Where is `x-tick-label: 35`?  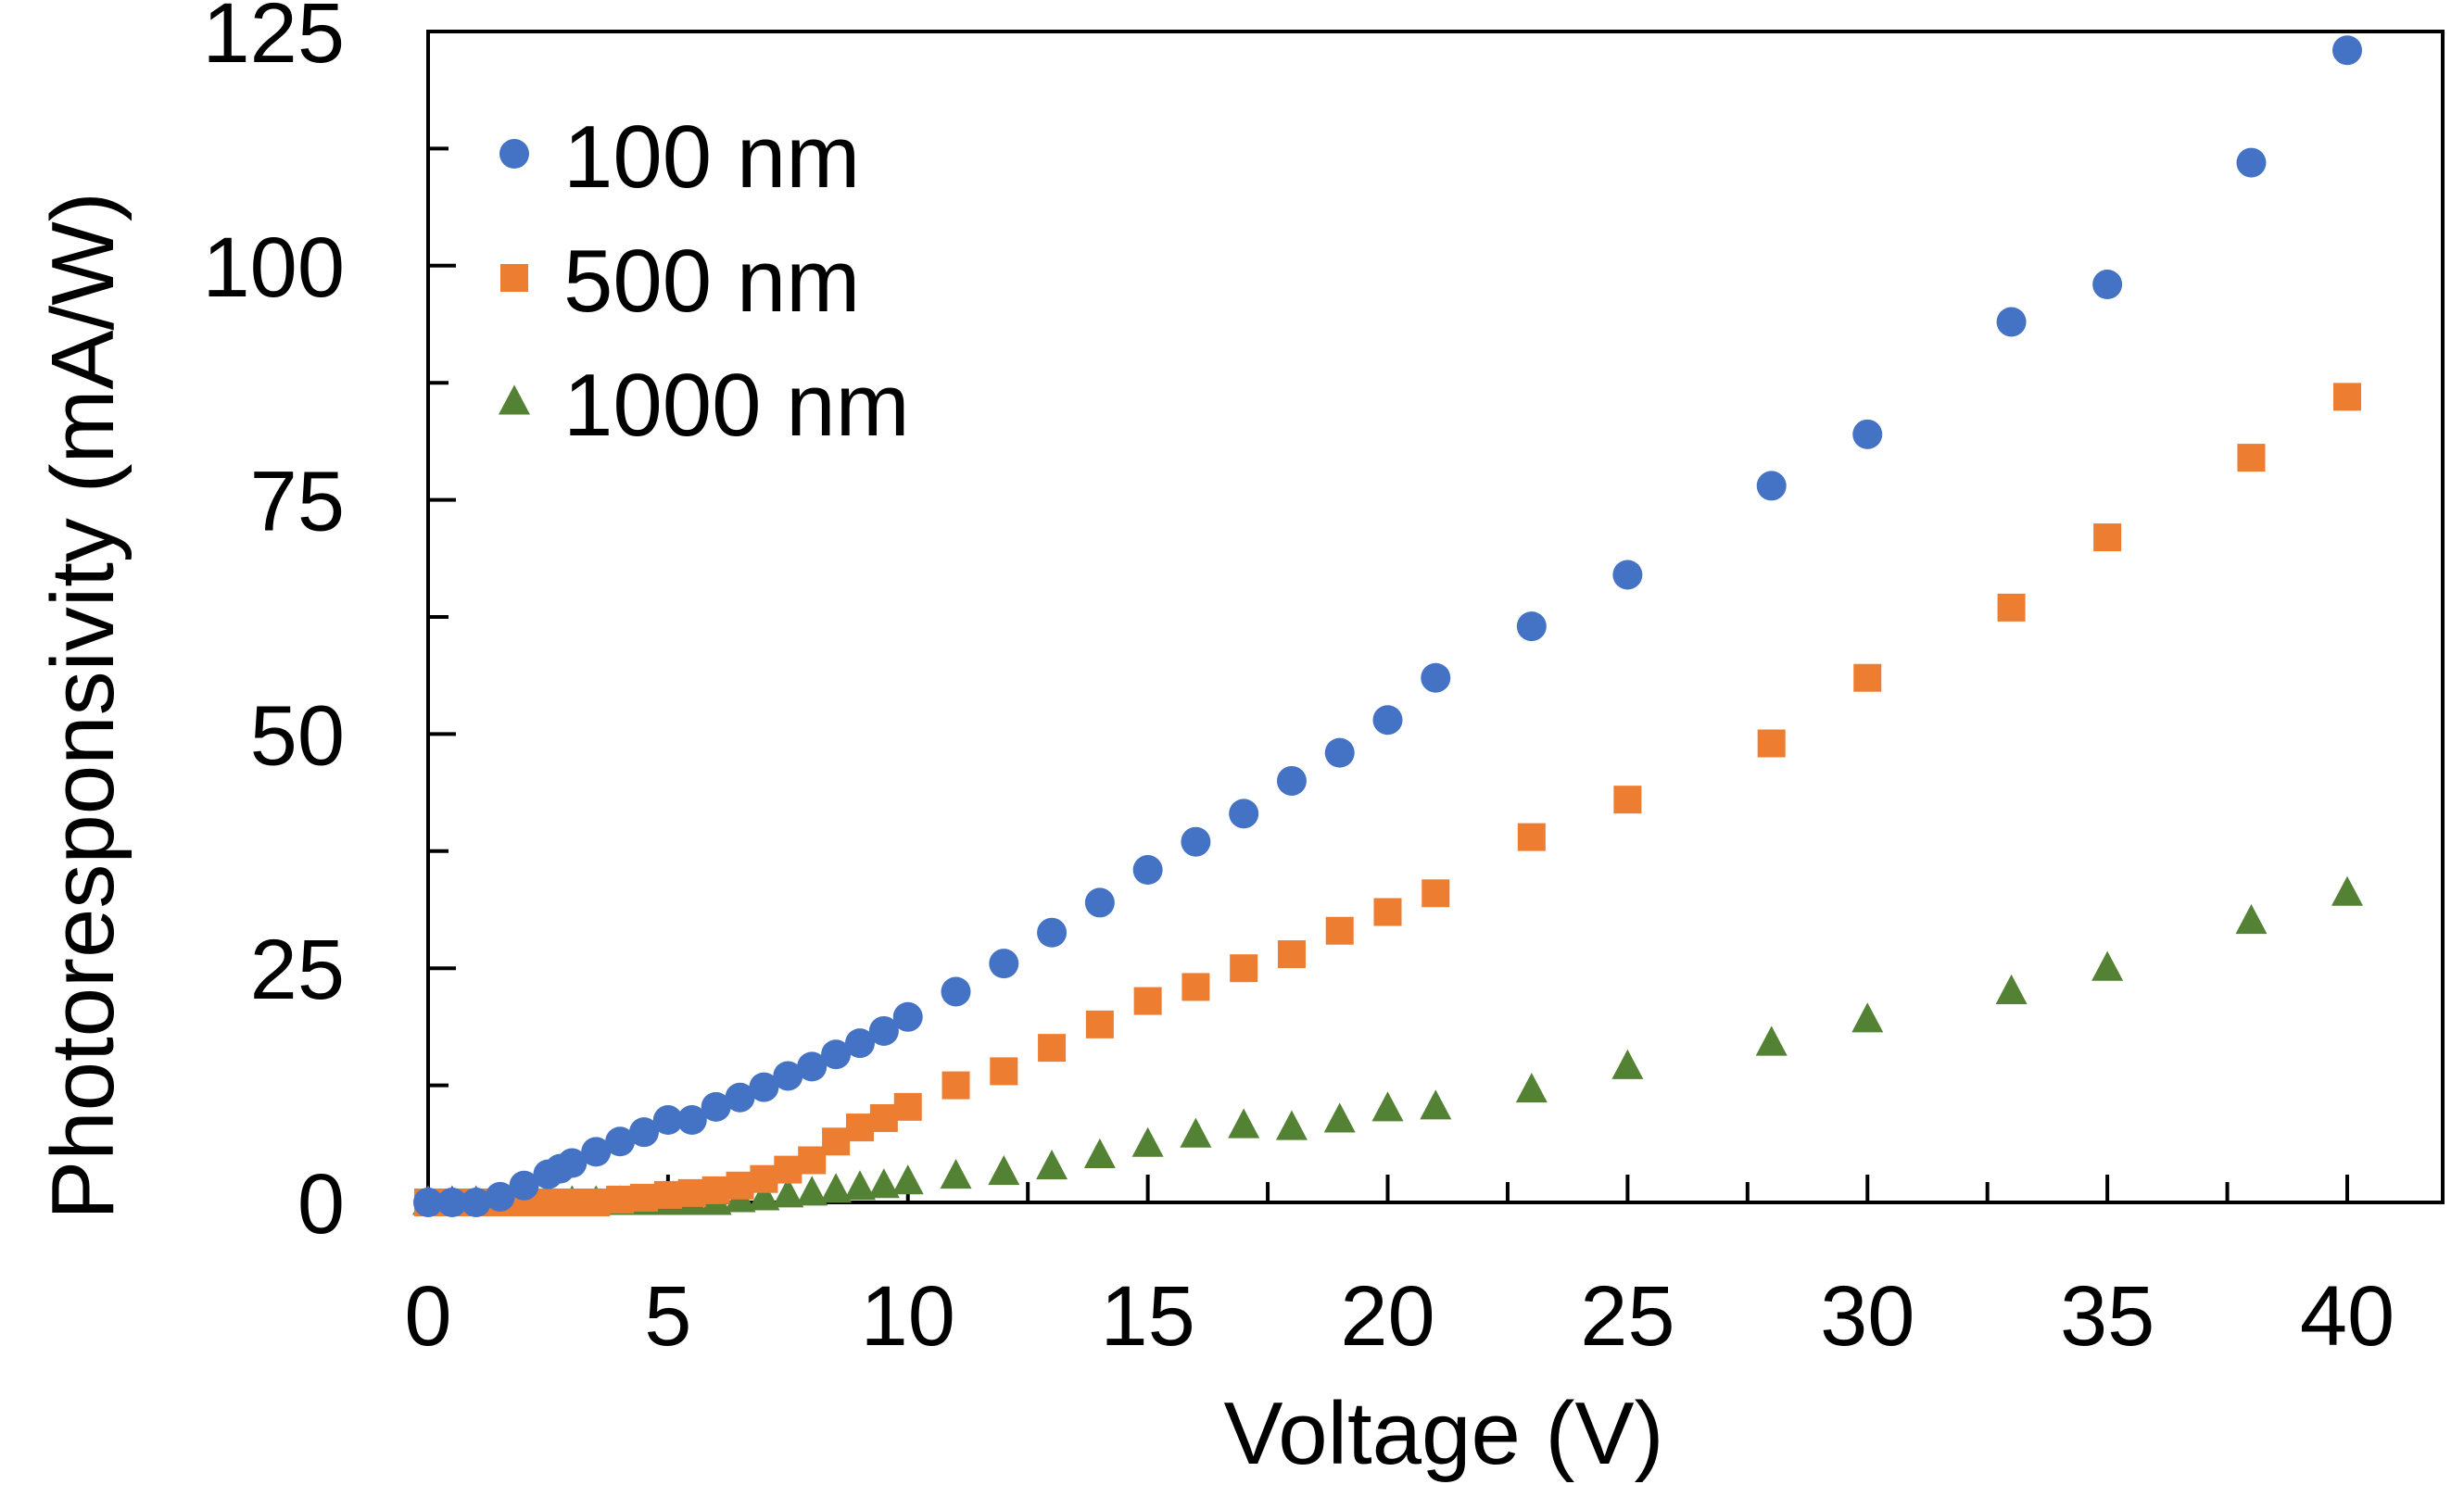 x-tick-label: 35 is located at coordinates (2107, 1316).